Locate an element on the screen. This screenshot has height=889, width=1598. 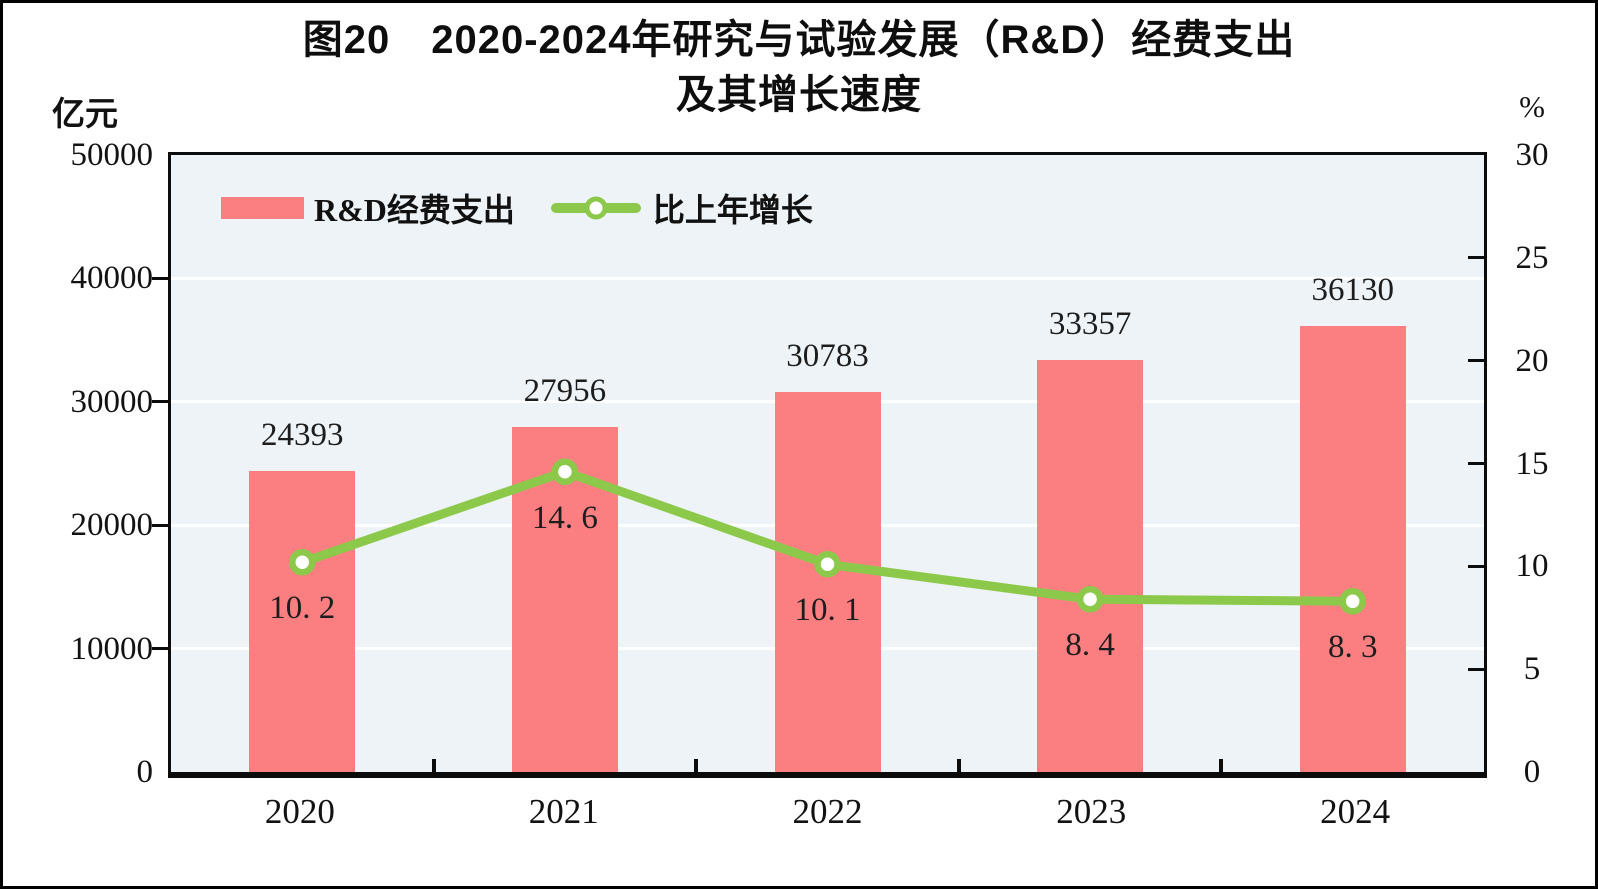
bar-2020 is located at coordinates (302, 621).